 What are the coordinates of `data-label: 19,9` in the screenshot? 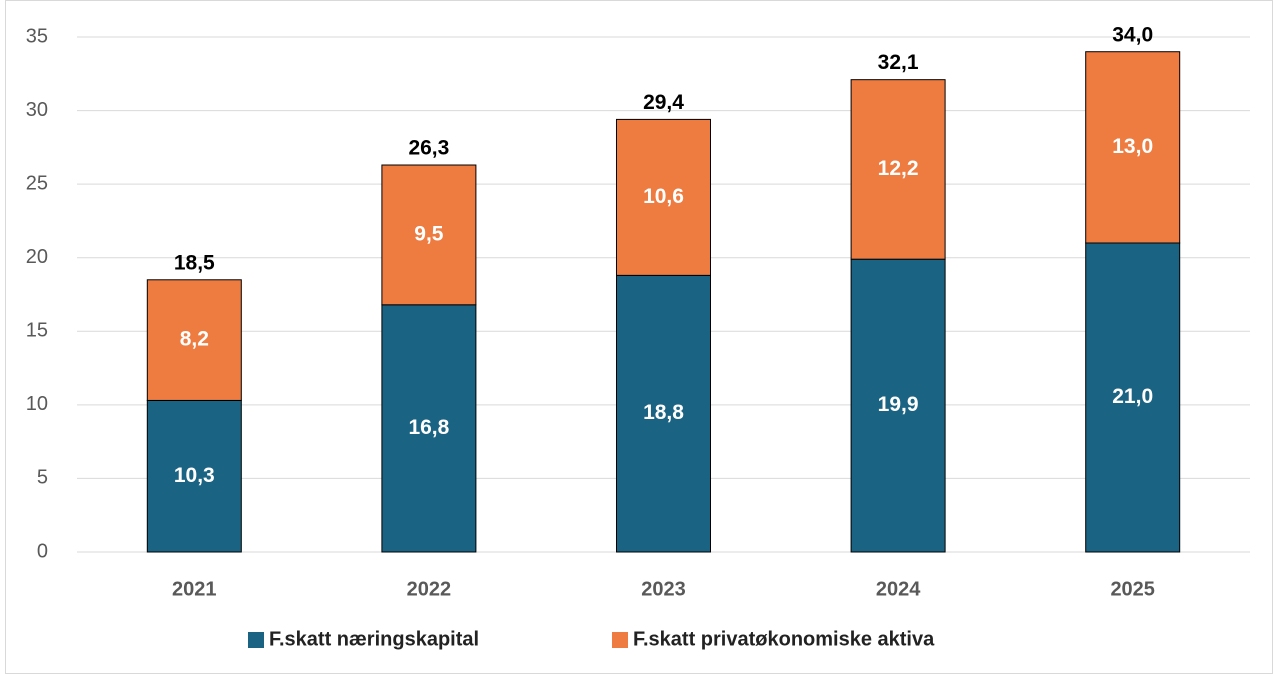 It's located at (898, 404).